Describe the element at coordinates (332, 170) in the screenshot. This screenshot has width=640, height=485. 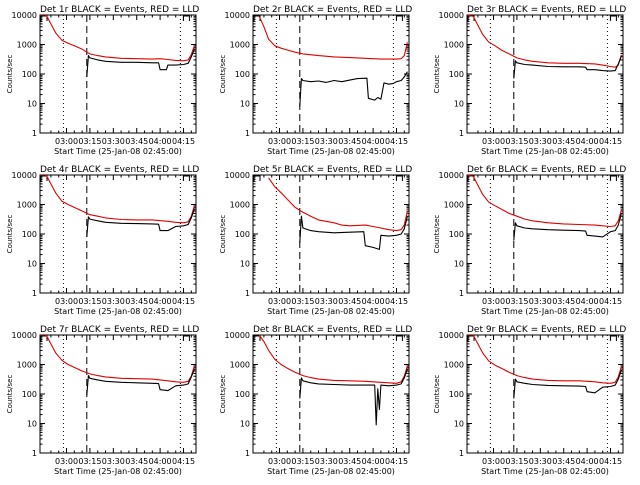
I see `plot-title: Det 5r BLACK = Events, RED = LLD` at that location.